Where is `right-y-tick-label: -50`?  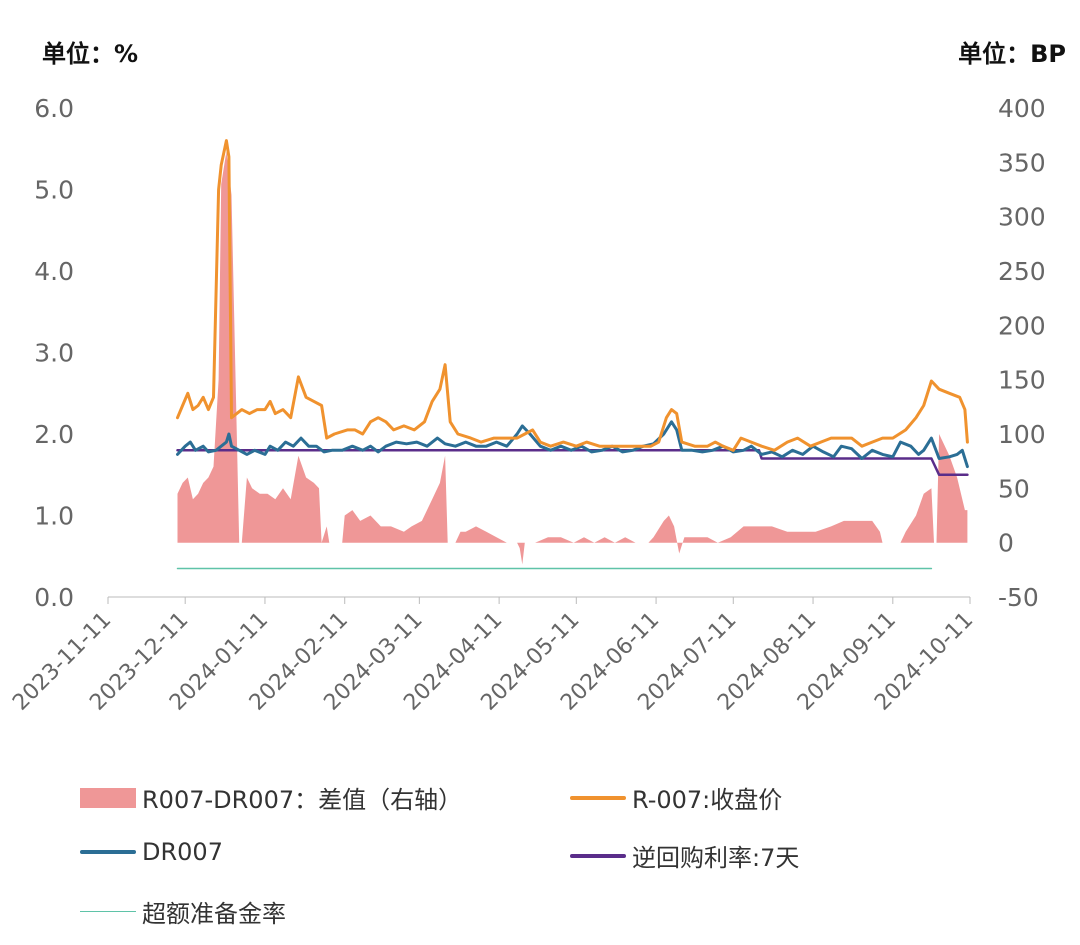 right-y-tick-label: -50 is located at coordinates (1018, 597).